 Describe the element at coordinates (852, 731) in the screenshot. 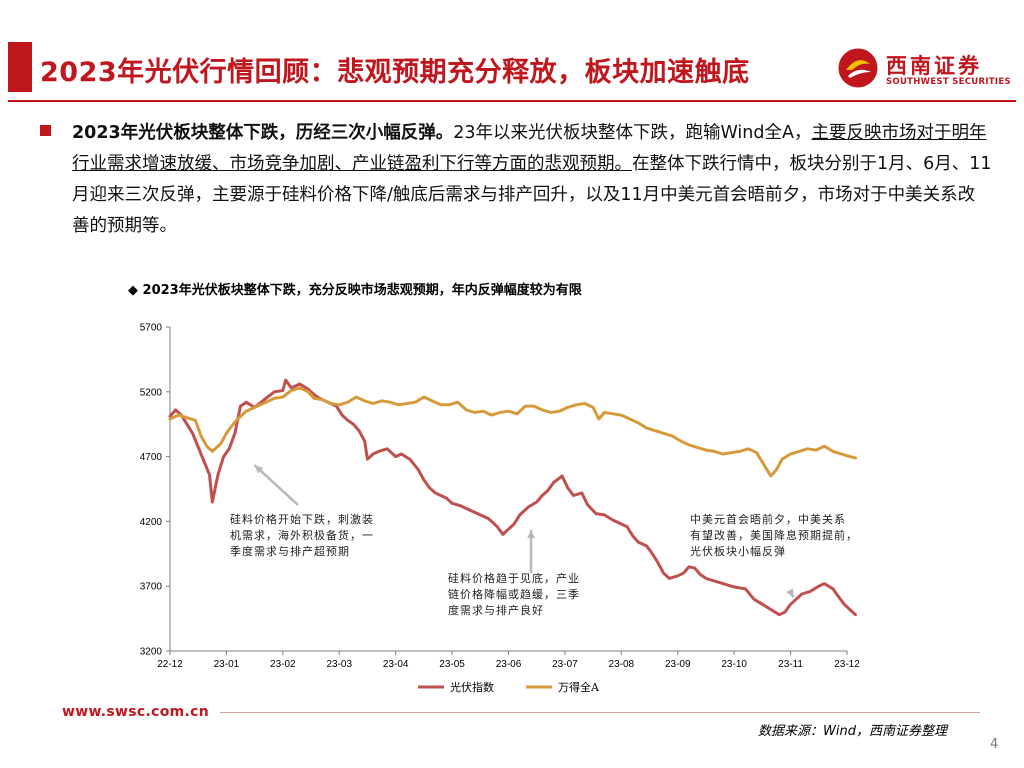

I see `data-source: 数据来源：Wind，西南证券整理` at that location.